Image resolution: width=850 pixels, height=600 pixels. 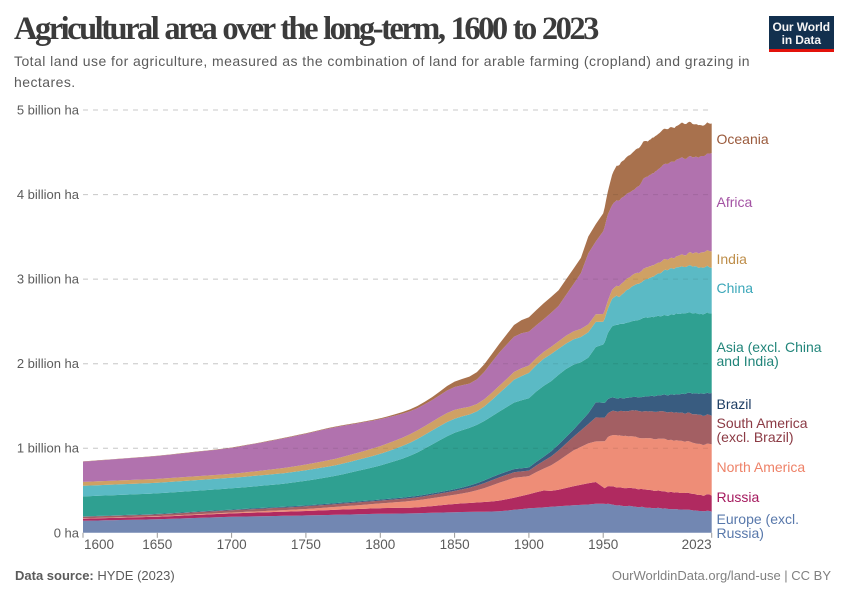 I want to click on svg-text: 1950, so click(x=603, y=544).